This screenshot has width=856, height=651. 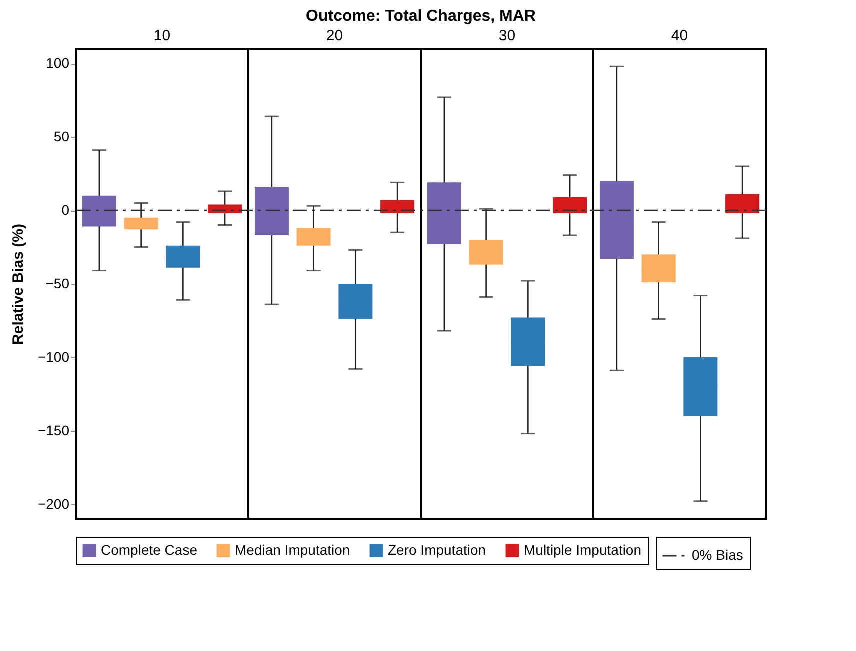 I want to click on chart-title: Outcome: Total Charges, MAR, so click(x=421, y=16).